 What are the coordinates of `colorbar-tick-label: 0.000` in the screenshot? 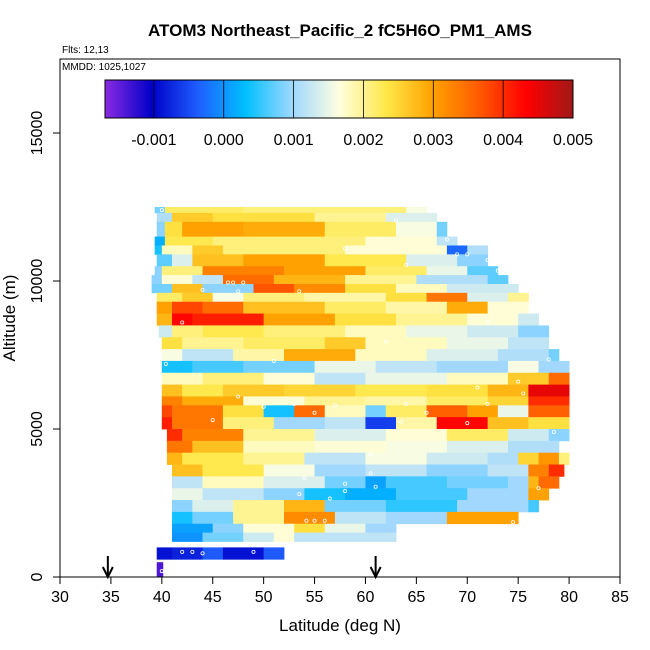 It's located at (224, 140).